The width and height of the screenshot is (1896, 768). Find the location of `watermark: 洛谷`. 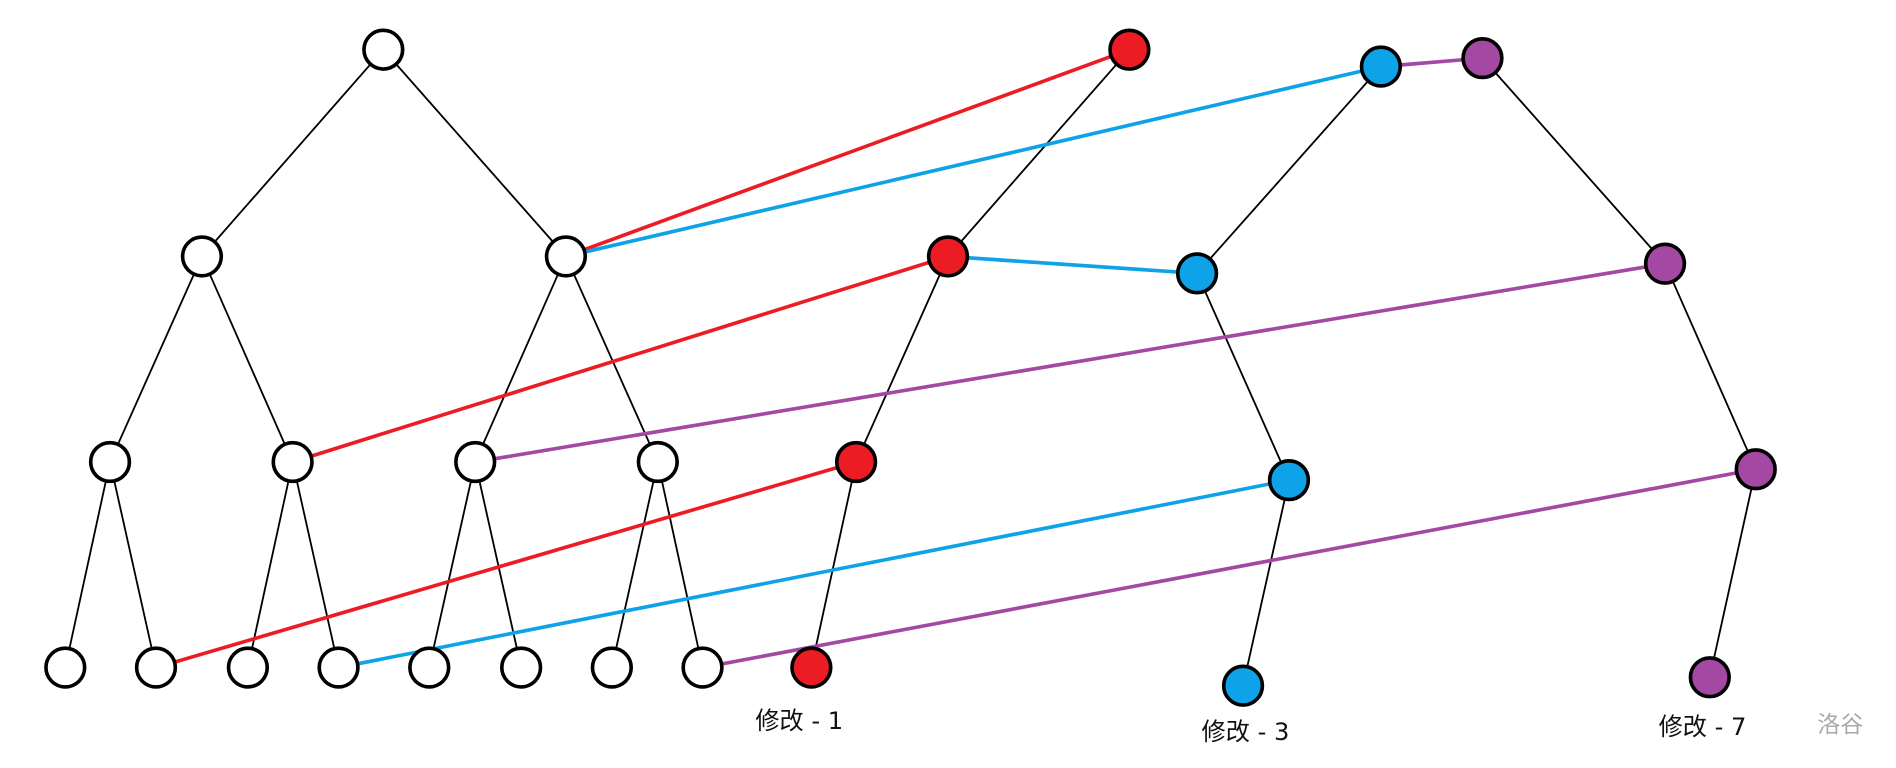

watermark: 洛谷 is located at coordinates (1840, 725).